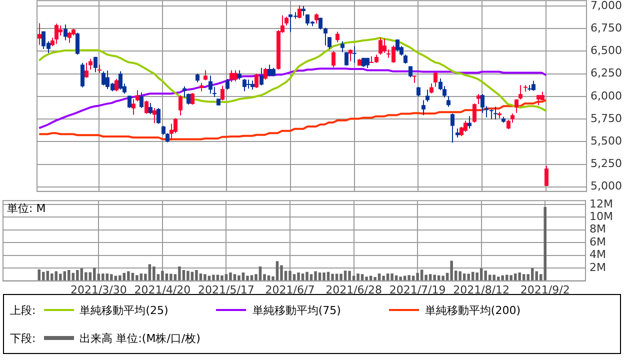 This screenshot has width=638, height=362. Describe the element at coordinates (606, 73) in the screenshot. I see `y-tick-label: 6,250` at that location.